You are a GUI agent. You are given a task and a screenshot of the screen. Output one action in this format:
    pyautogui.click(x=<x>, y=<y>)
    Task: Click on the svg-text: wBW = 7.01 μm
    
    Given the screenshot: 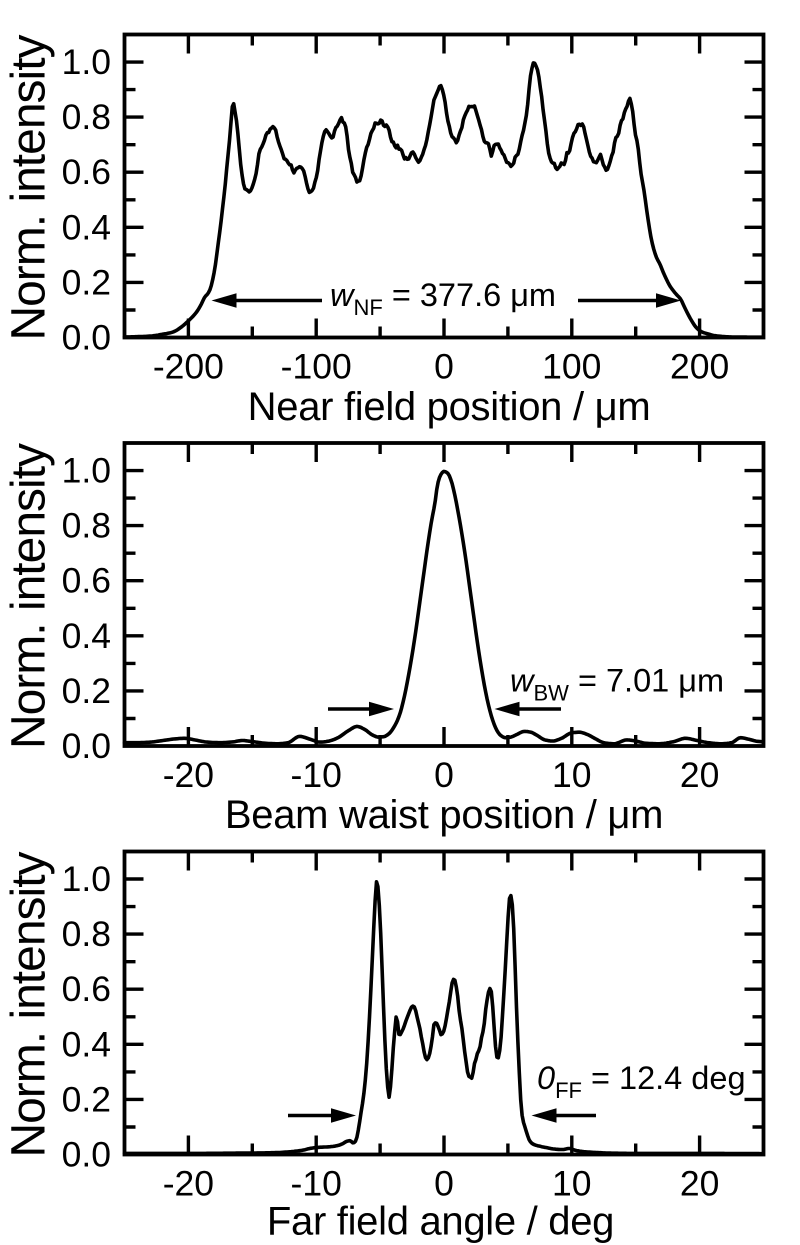 What is the action you would take?
    pyautogui.click(x=617, y=684)
    